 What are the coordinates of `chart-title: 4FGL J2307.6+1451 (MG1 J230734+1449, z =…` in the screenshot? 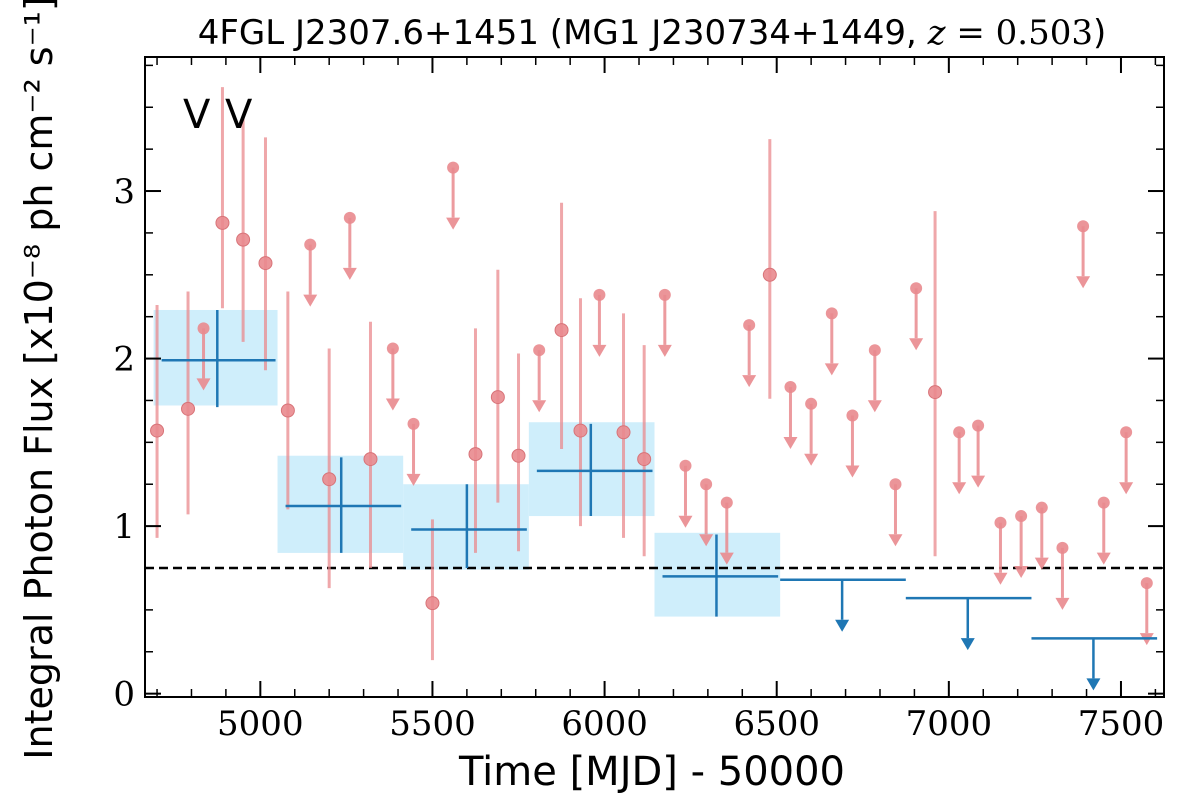 It's located at (652, 33).